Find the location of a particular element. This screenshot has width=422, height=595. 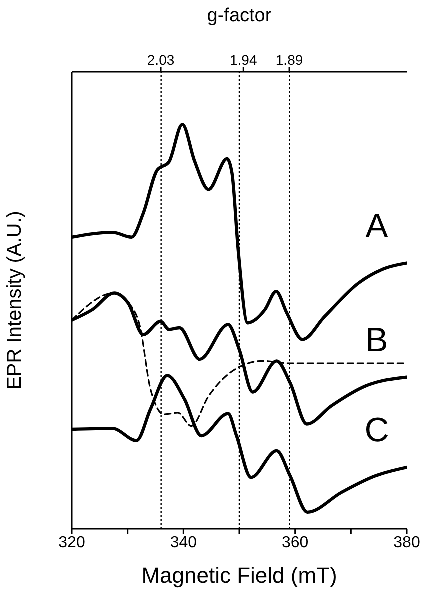

x-tick-label: 340 is located at coordinates (184, 543).